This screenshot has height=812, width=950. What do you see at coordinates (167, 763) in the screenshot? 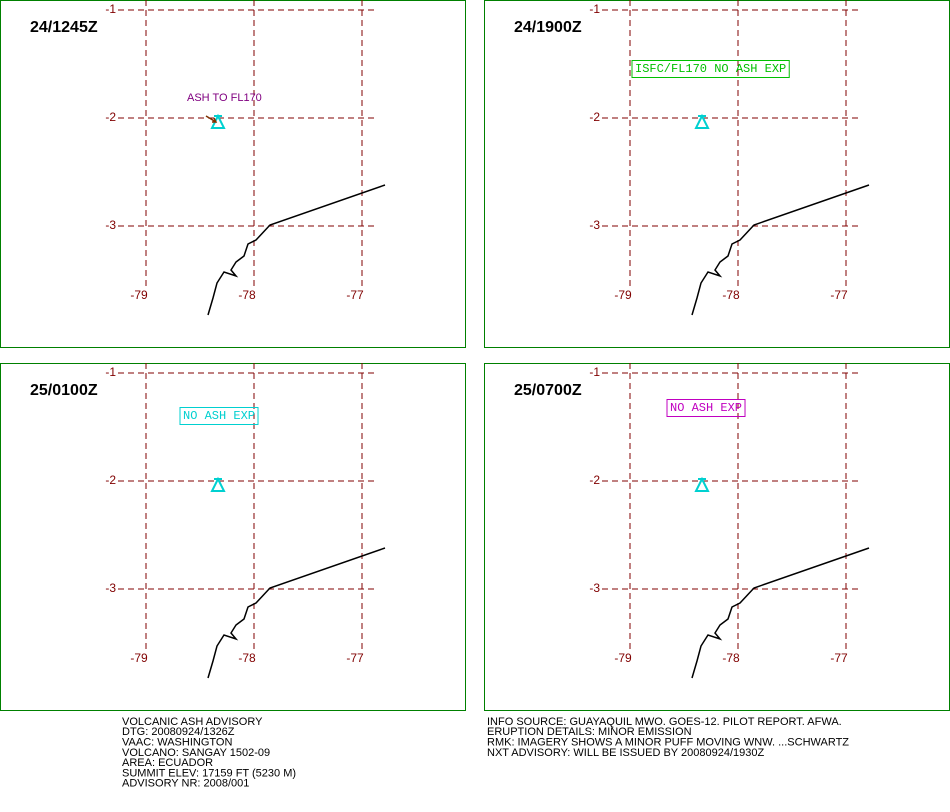
I see `footer-line: AREA: ECUADOR` at bounding box center [167, 763].